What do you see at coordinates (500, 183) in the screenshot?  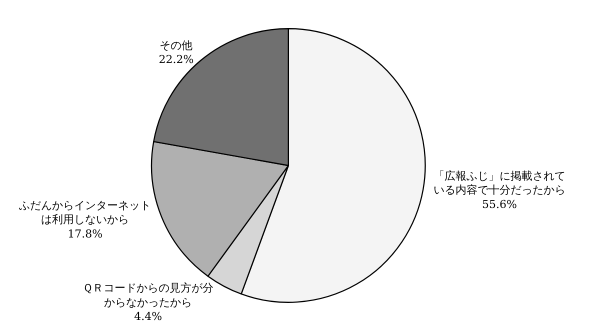 I see `slice-label: 「広報ふじ」に掲載されている内容で十分だったから` at bounding box center [500, 183].